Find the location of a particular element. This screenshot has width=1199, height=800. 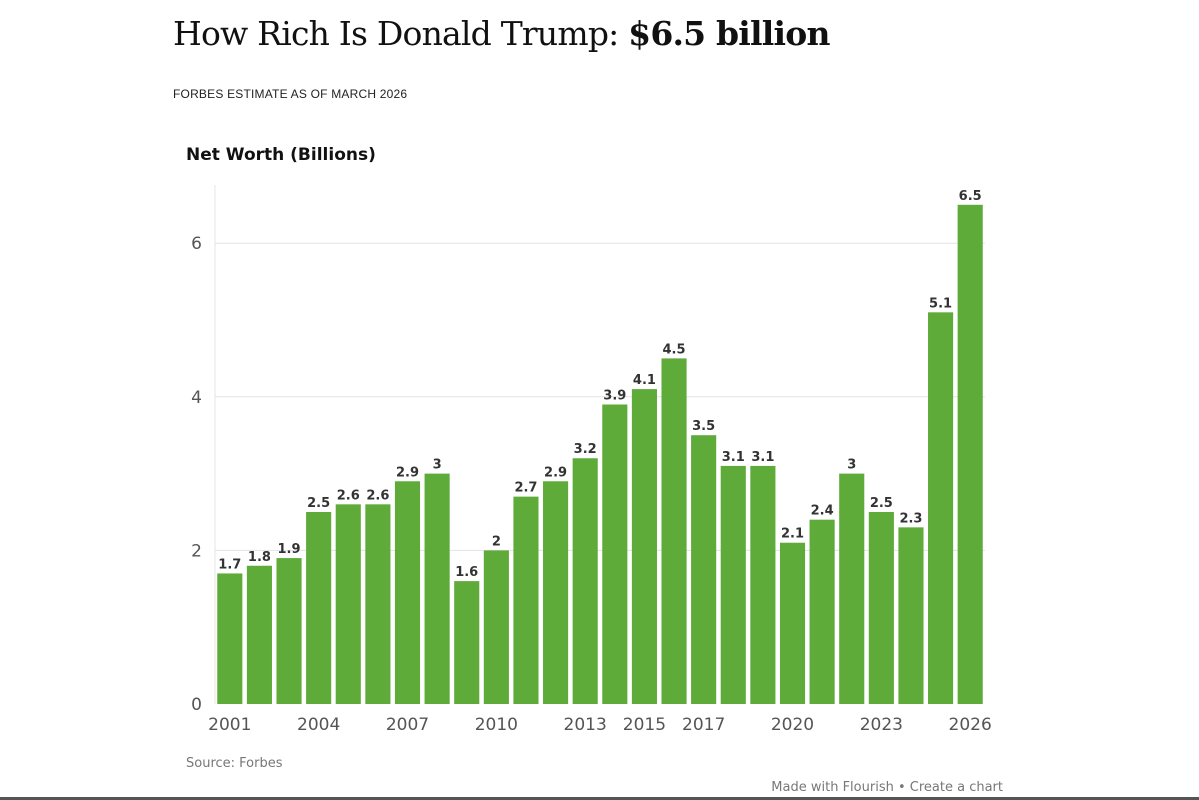

x-tick-label-2007: 2007 is located at coordinates (407, 725).